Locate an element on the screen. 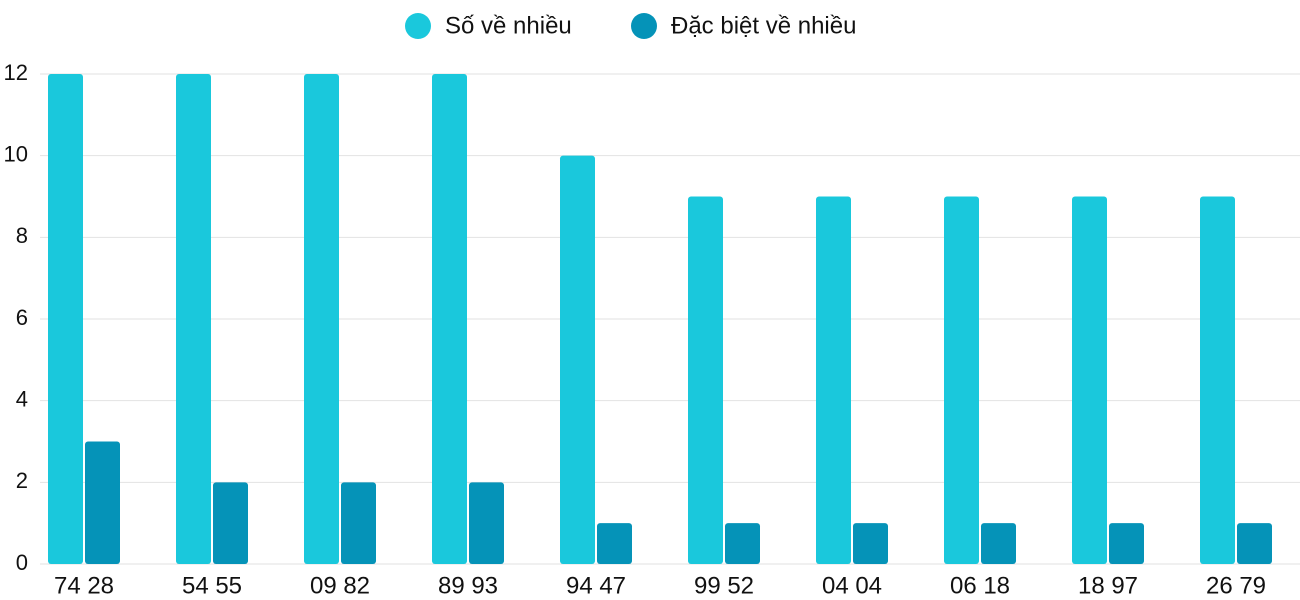 The height and width of the screenshot is (600, 1300). x-tick-label: 74 28 is located at coordinates (84, 585).